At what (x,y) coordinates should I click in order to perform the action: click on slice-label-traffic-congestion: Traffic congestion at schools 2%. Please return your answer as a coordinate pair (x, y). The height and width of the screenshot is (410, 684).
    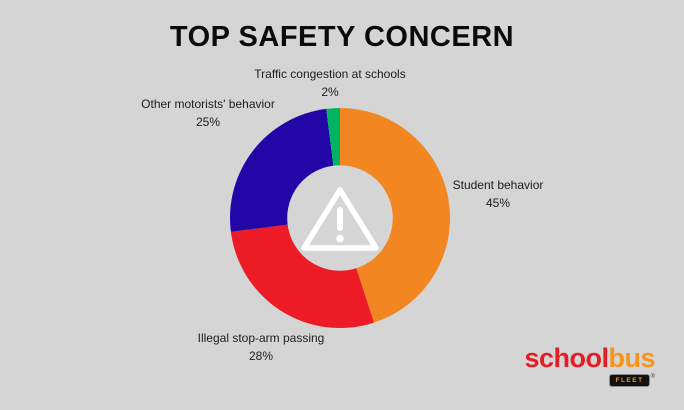
    Looking at the image, I should click on (330, 83).